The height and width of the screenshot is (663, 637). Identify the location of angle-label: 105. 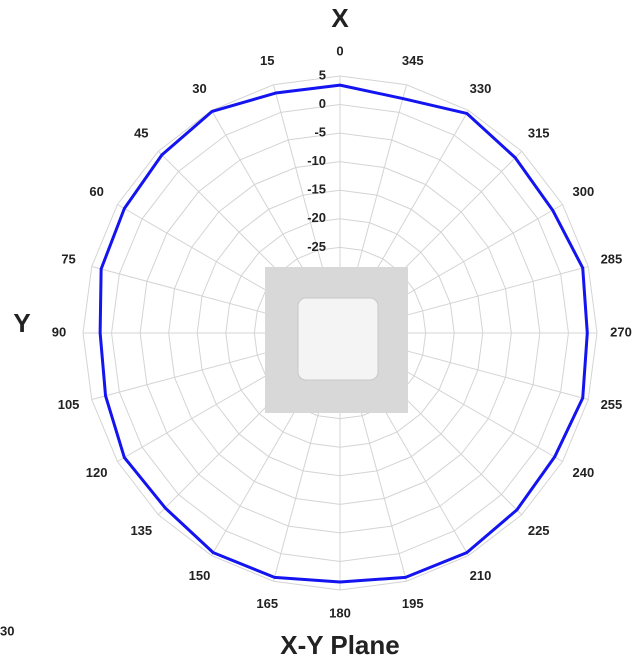
(69, 404).